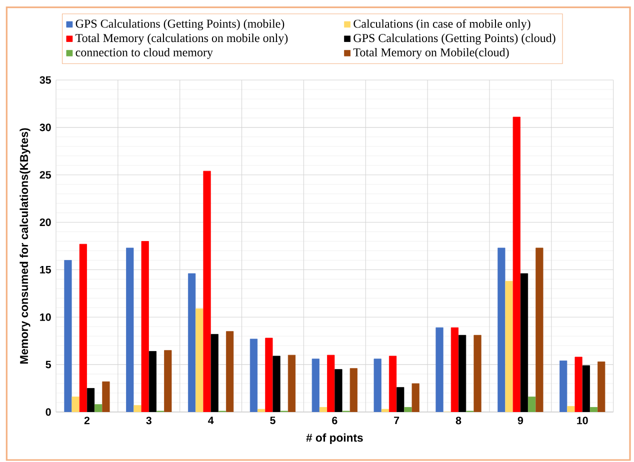  I want to click on legend-label: connection to cloud memory, so click(144, 53).